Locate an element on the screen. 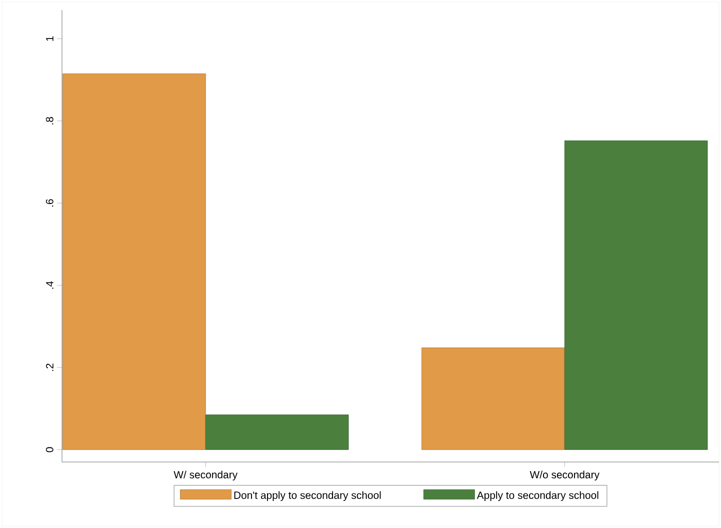  y-tick-label: 1 is located at coordinates (50, 38).